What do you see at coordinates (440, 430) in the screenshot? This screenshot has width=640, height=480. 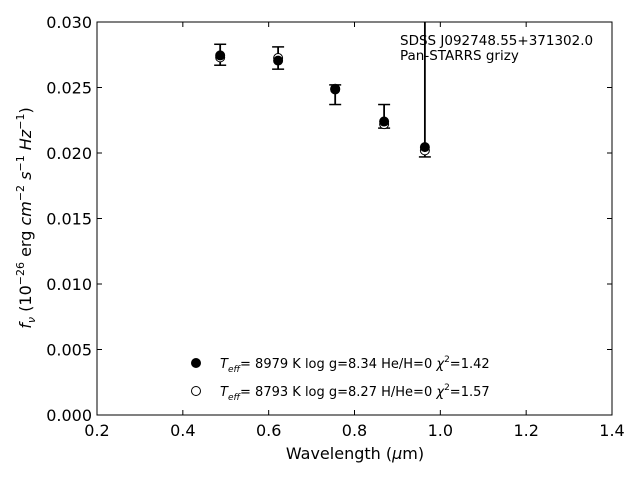 I see `x-tick-label: 1.0` at bounding box center [440, 430].